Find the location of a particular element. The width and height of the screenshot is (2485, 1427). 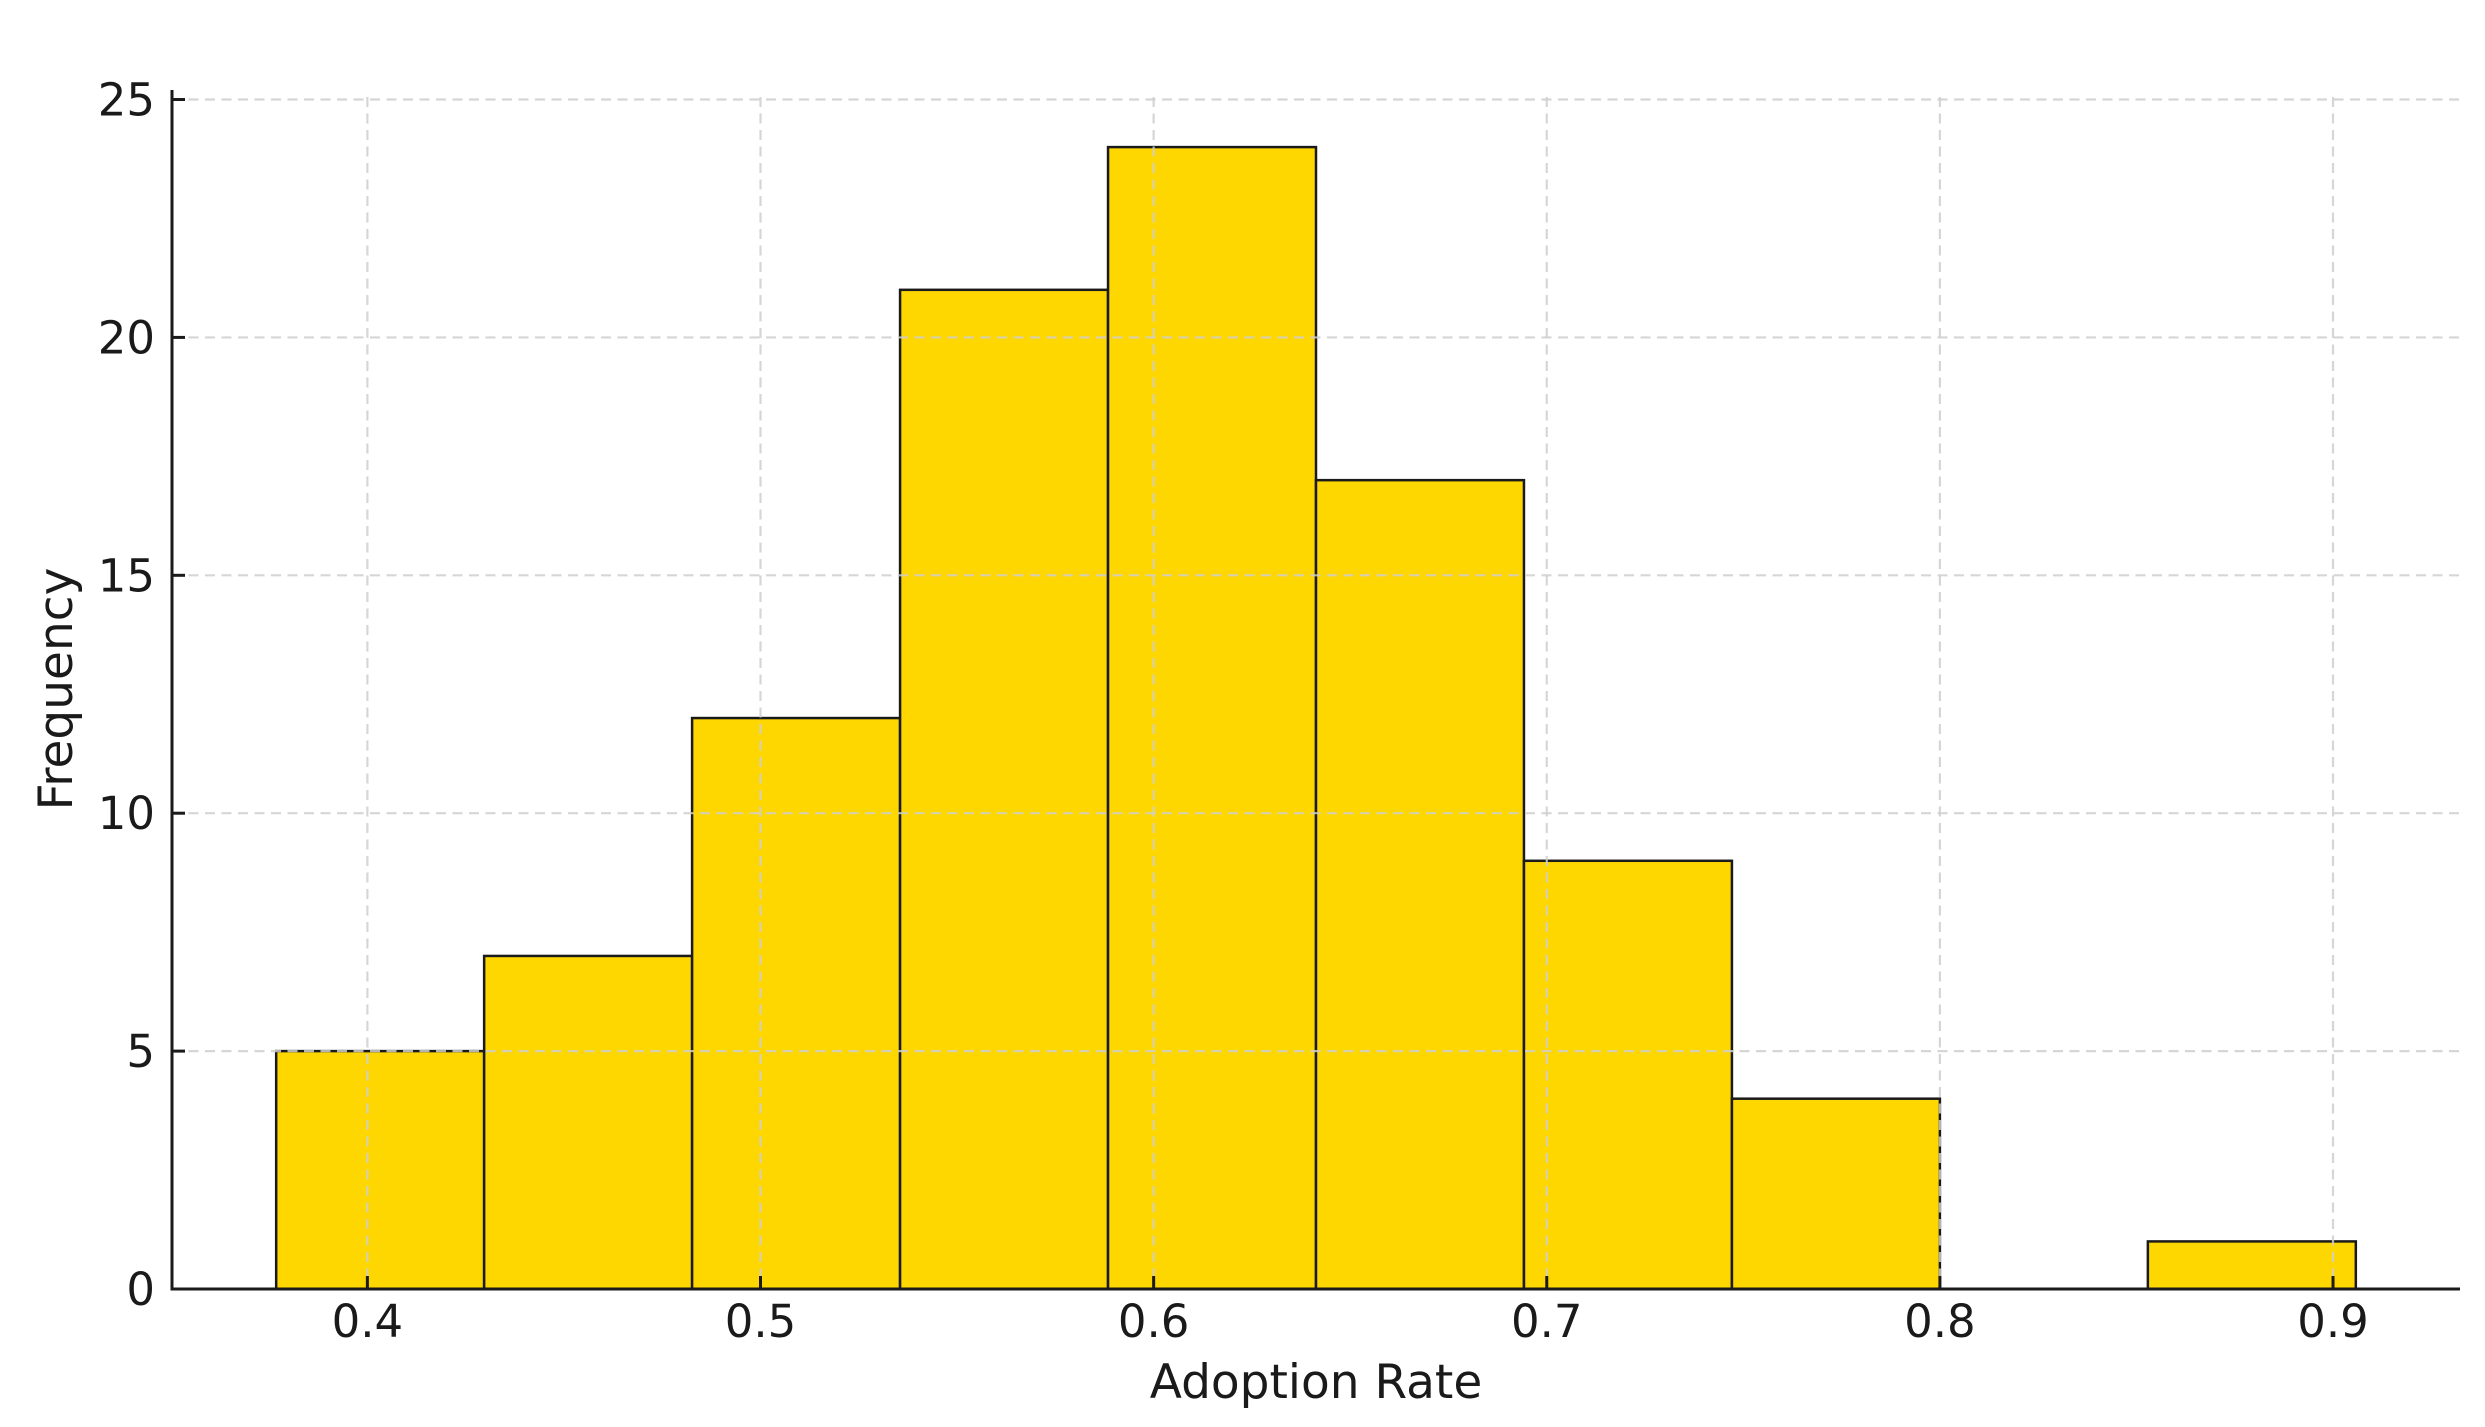

x-axis-title: Adoption Rate is located at coordinates (1316, 1382).